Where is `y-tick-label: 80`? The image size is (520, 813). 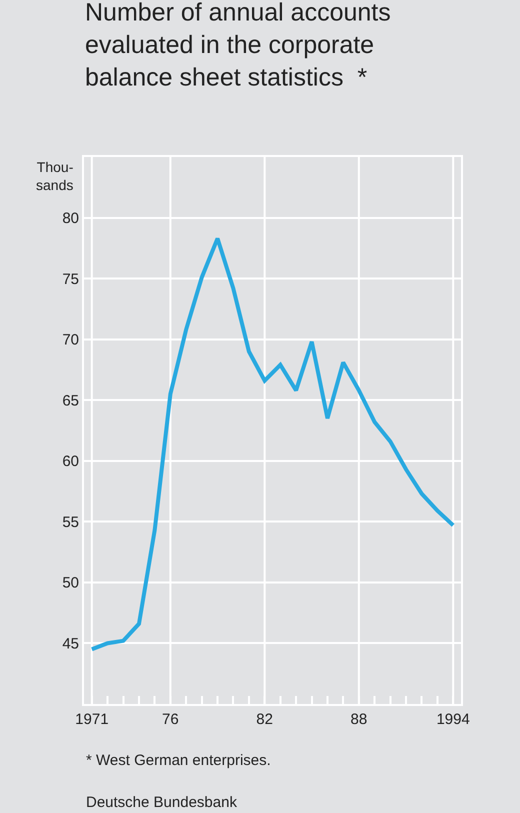
y-tick-label: 80 is located at coordinates (70, 219).